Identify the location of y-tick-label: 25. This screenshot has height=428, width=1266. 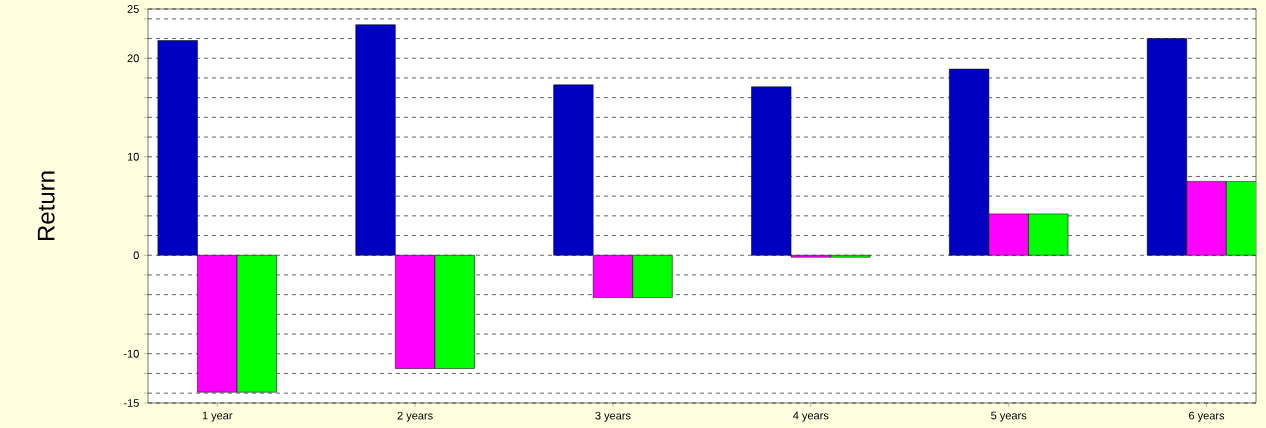
(133, 9).